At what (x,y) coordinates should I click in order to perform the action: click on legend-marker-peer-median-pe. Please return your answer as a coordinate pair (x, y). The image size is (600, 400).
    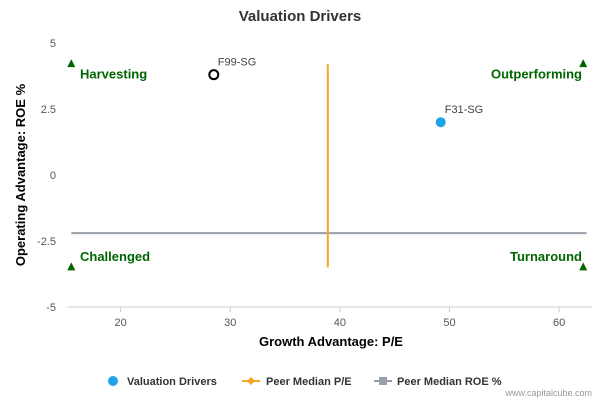
    Looking at the image, I should click on (251, 381).